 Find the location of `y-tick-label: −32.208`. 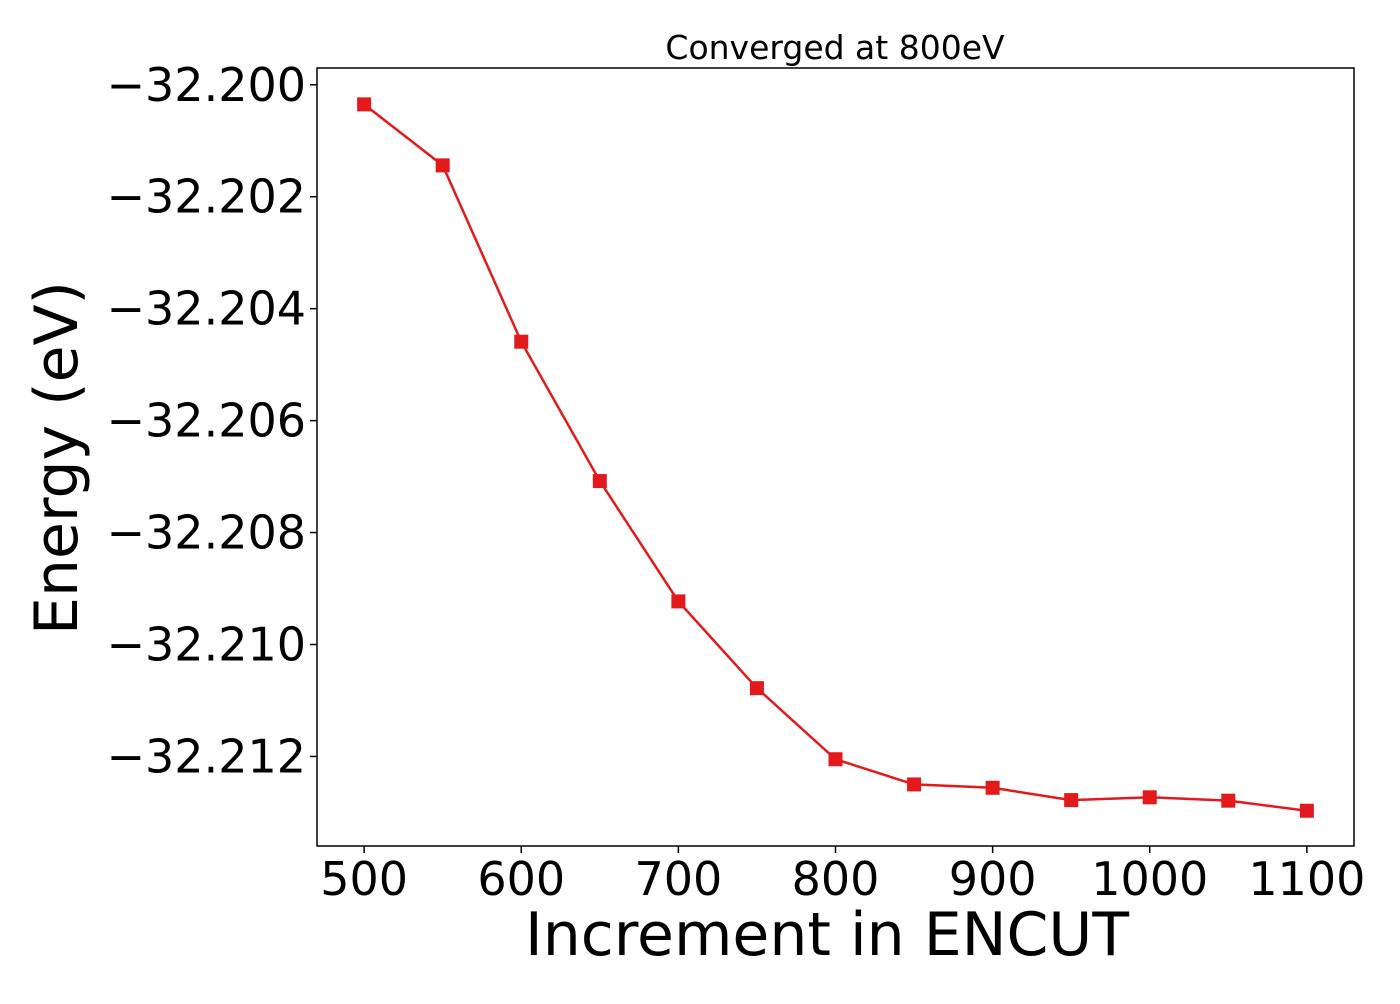

y-tick-label: −32.208 is located at coordinates (207, 533).